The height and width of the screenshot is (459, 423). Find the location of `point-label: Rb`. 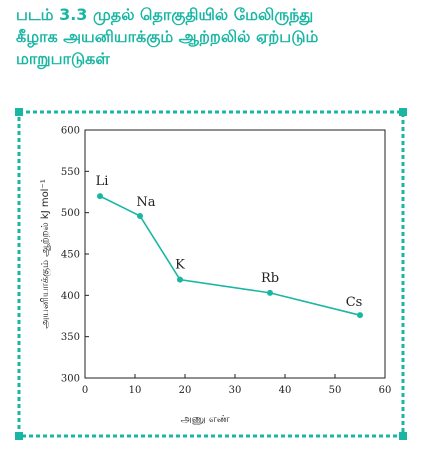

point-label: Rb is located at coordinates (270, 278).